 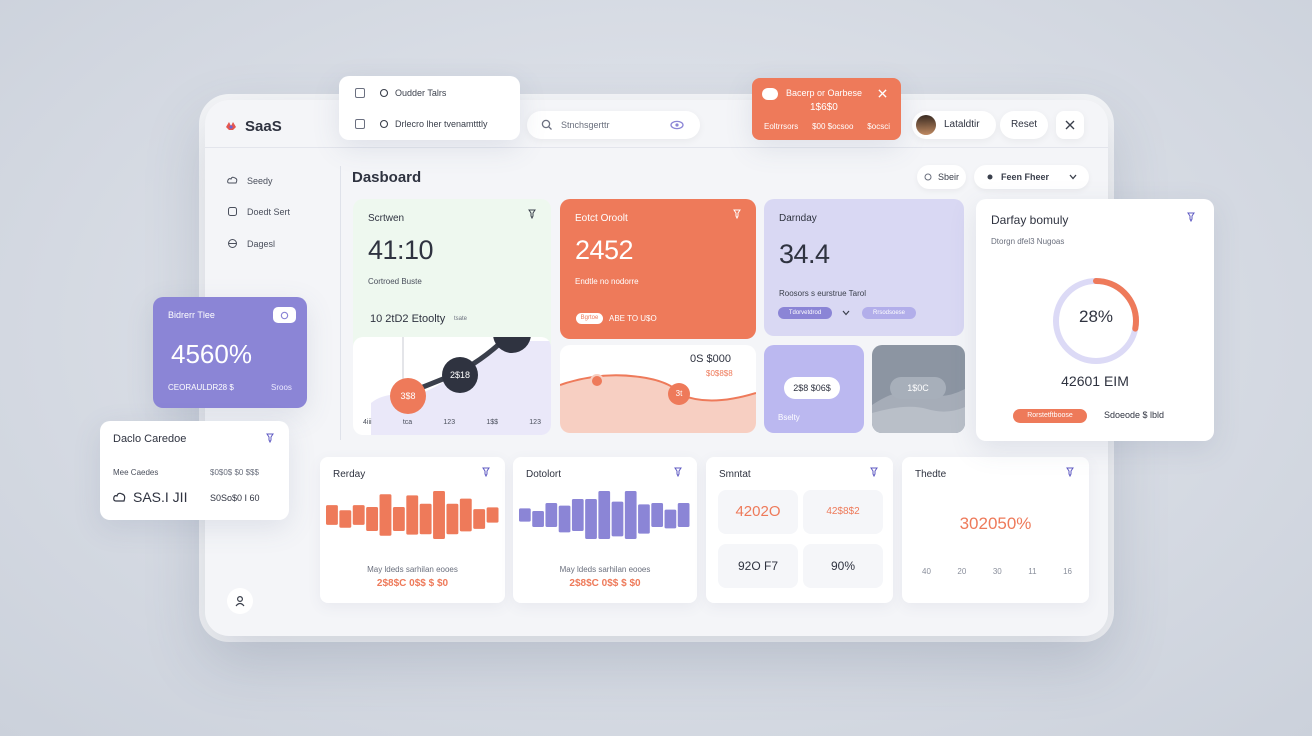 What do you see at coordinates (263, 126) in the screenshot?
I see `brand-name: SaaS` at bounding box center [263, 126].